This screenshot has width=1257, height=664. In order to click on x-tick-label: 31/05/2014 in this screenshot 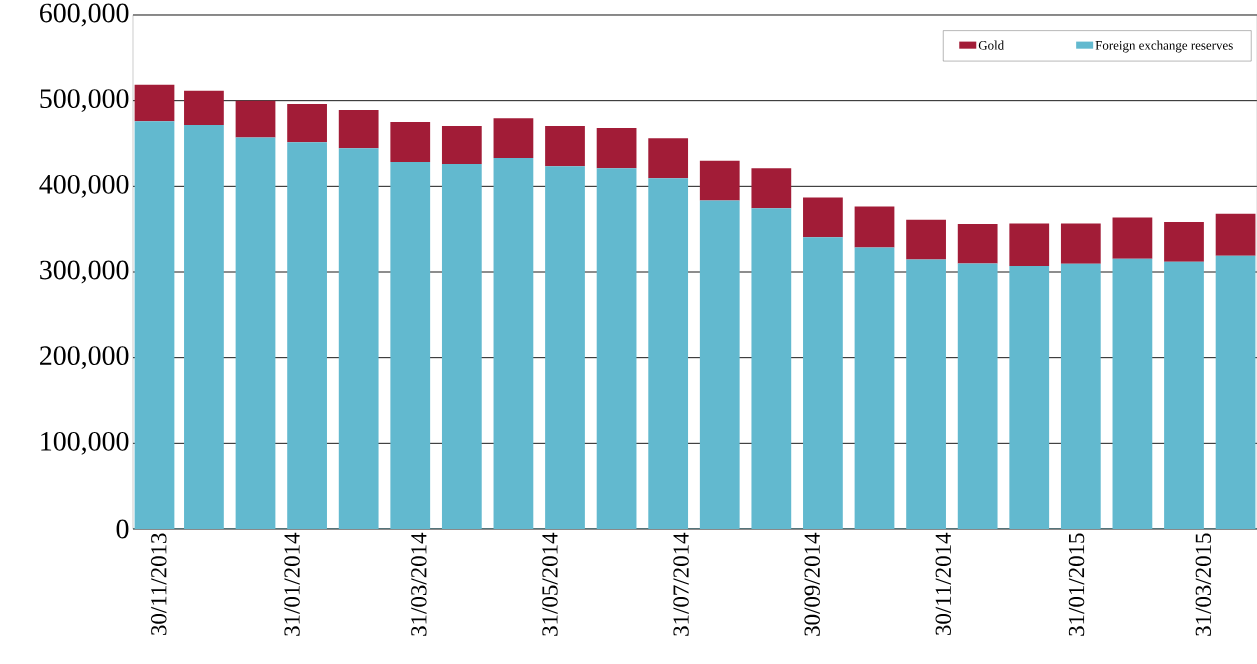, I will do `click(550, 584)`.